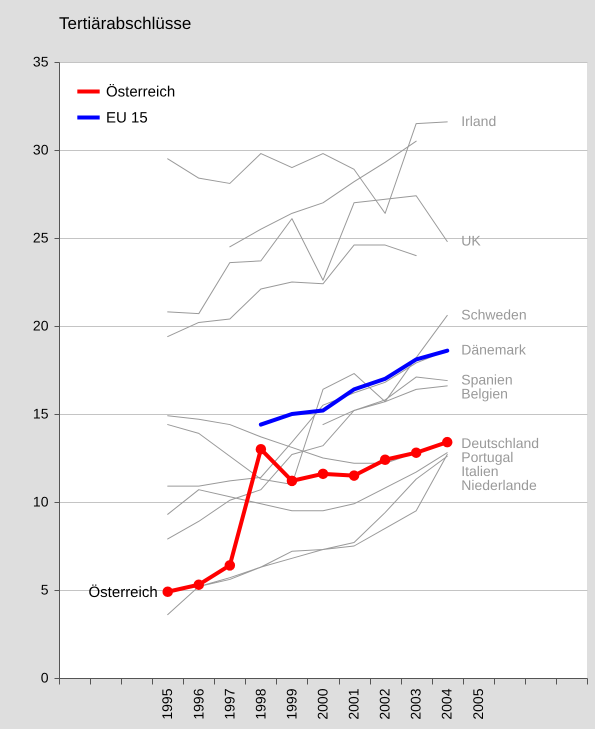 The height and width of the screenshot is (729, 595). I want to click on x-tick-label: 2003, so click(416, 704).